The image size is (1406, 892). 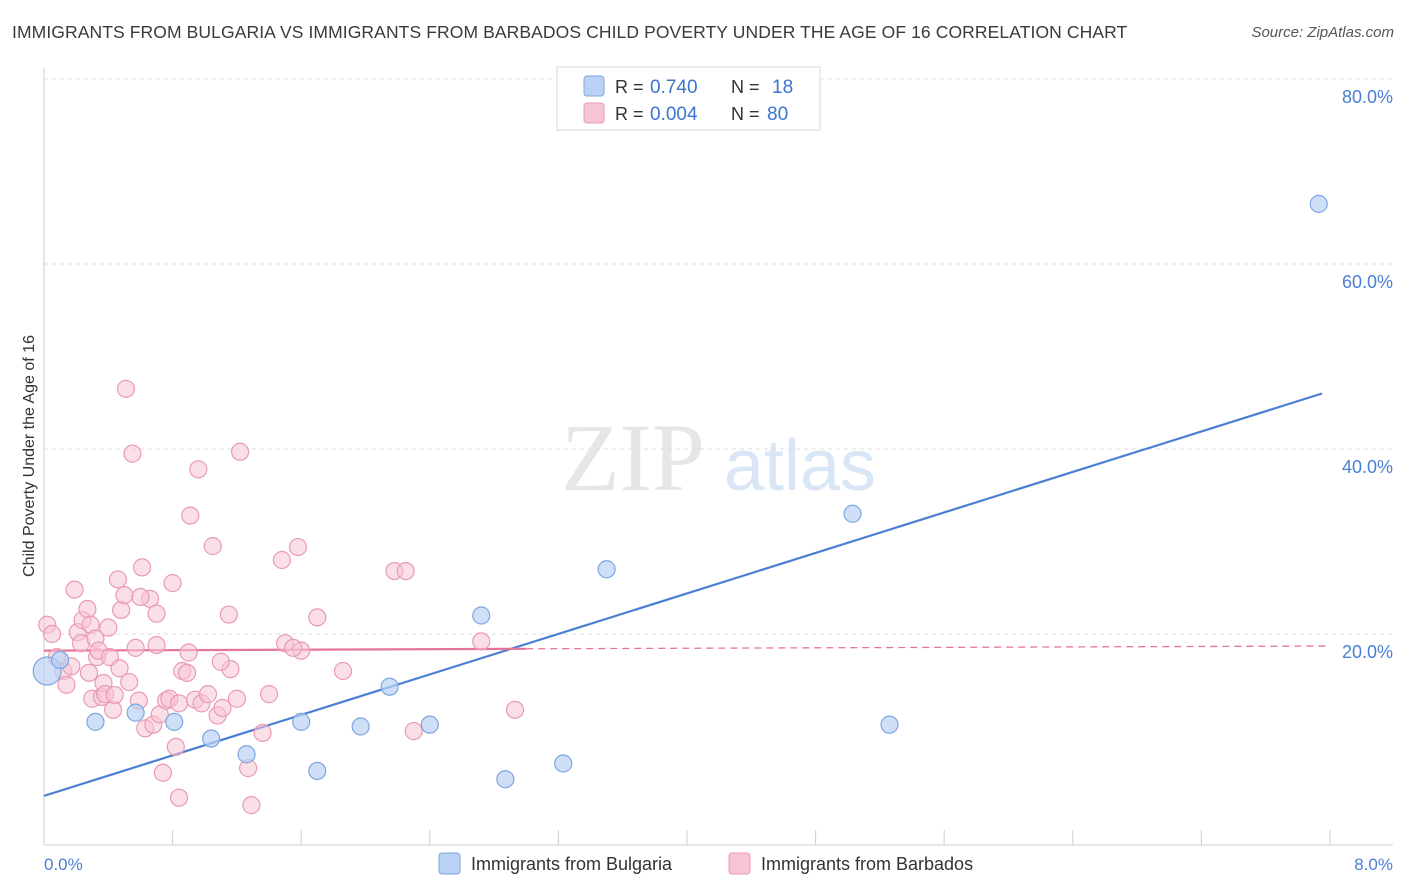 I want to click on legend-swatch-barbados, so click(x=739, y=863).